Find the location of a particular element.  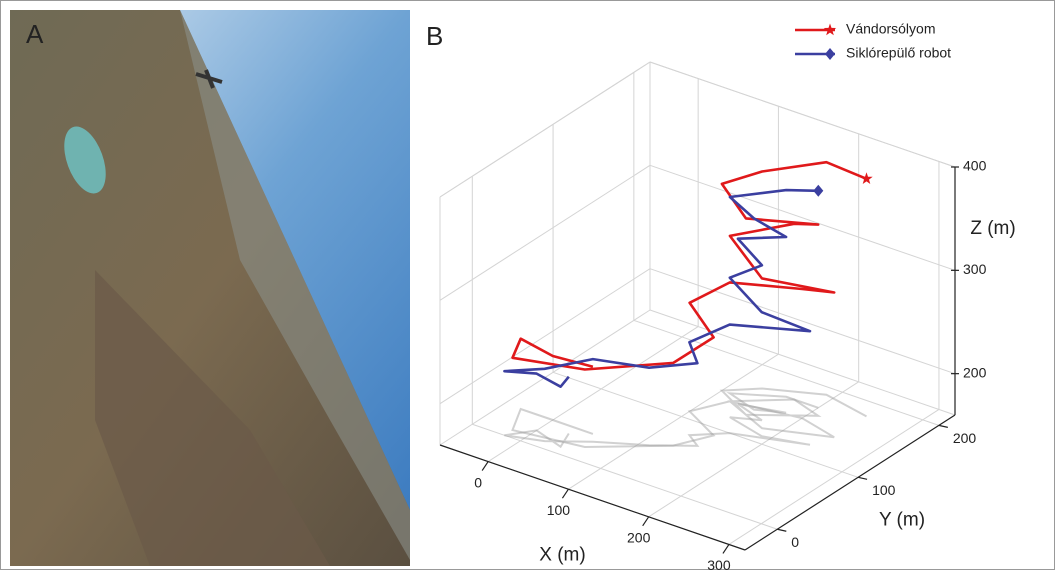

x-tick-label: 100 is located at coordinates (559, 510).